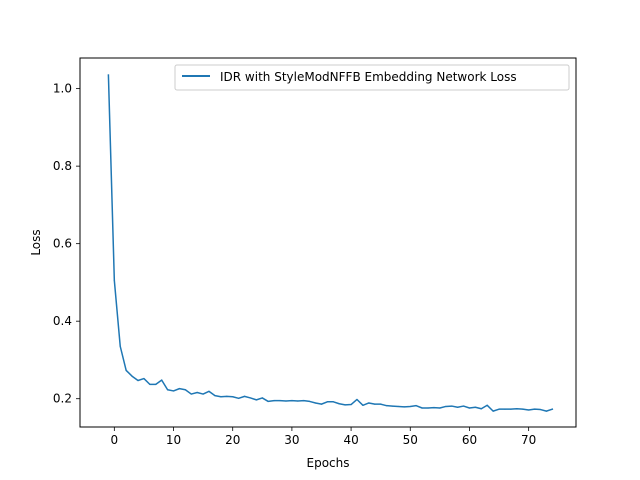 This screenshot has height=480, width=640. I want to click on x-tick-label: 40, so click(350, 440).